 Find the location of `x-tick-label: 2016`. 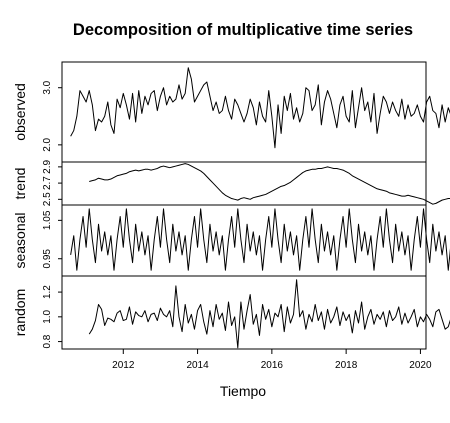

x-tick-label: 2016 is located at coordinates (272, 365).